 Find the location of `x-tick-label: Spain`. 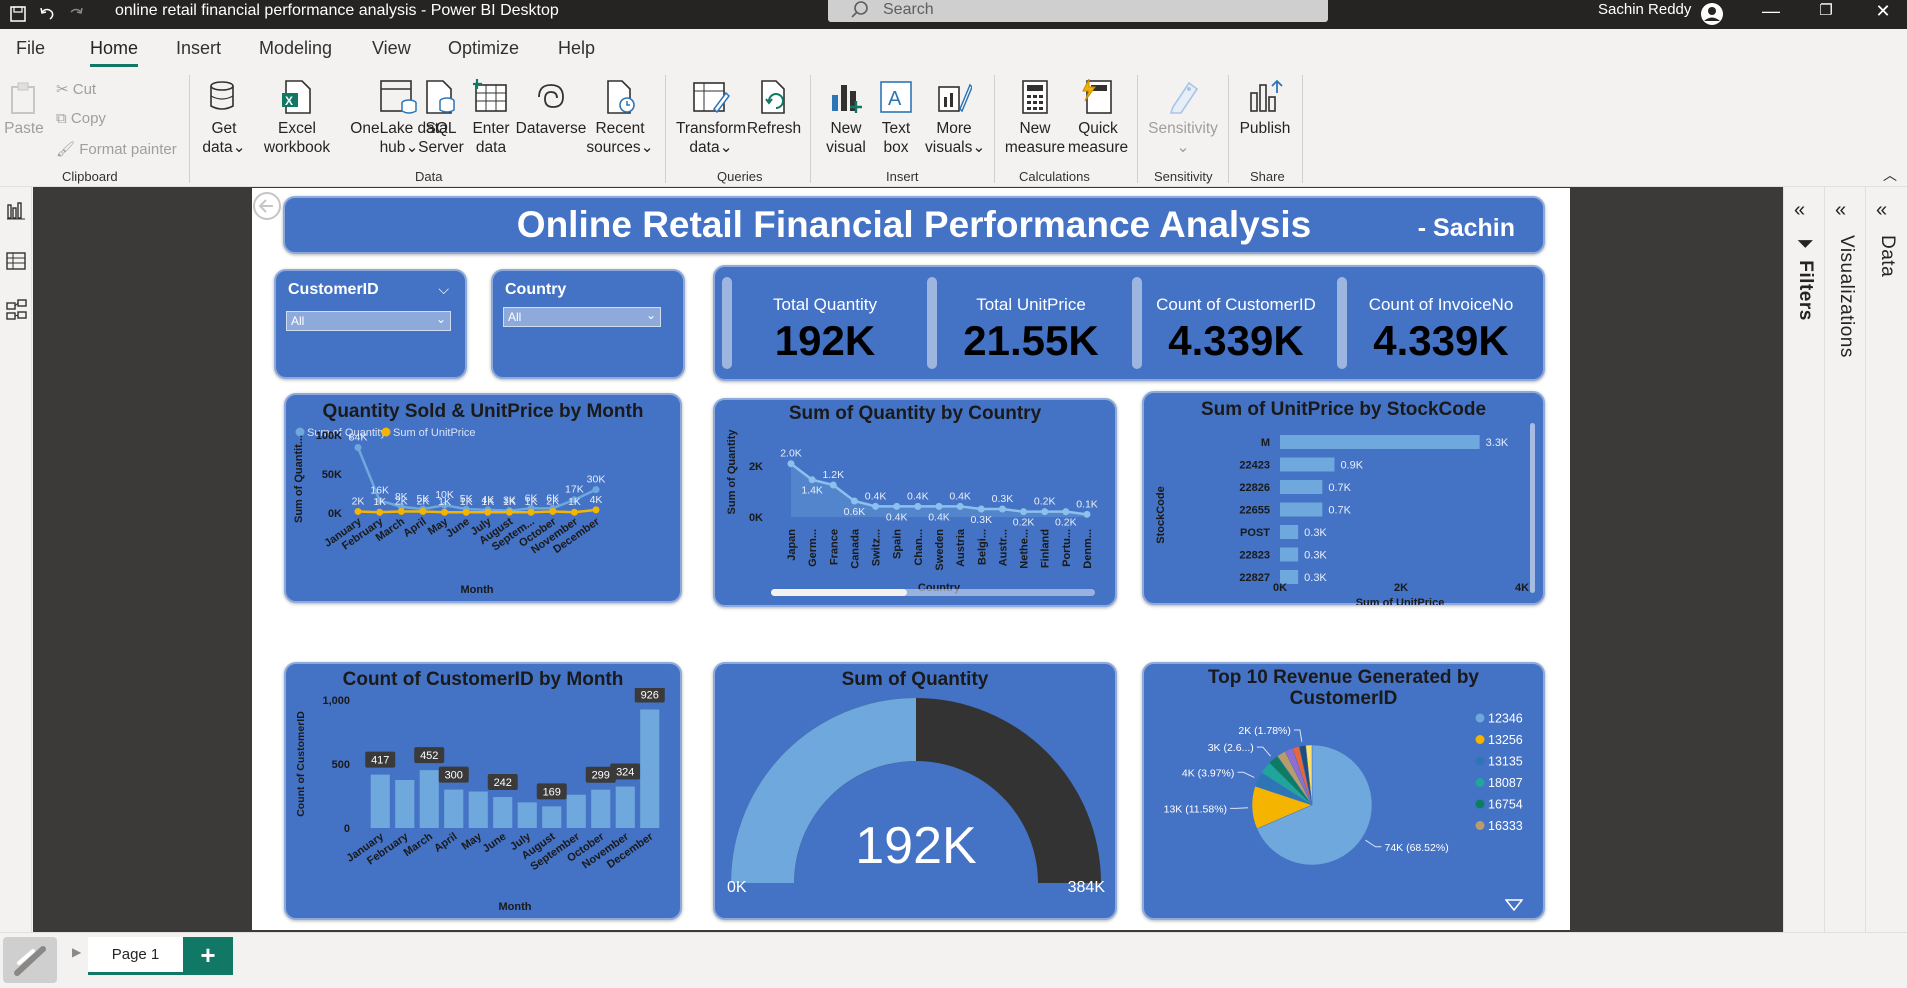

x-tick-label: Spain is located at coordinates (898, 544).